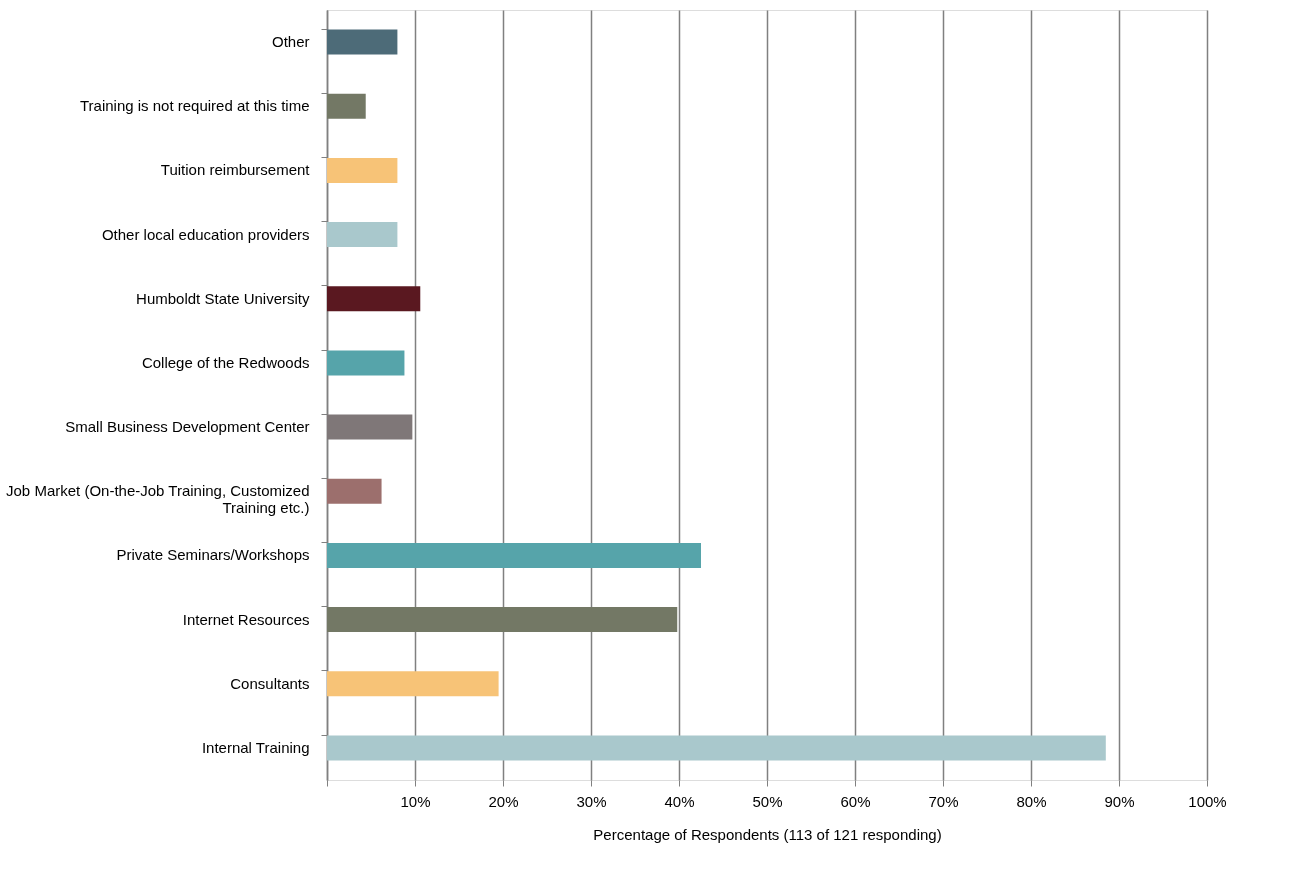 The height and width of the screenshot is (890, 1314). Describe the element at coordinates (1031, 801) in the screenshot. I see `x-tick-label: 80%` at that location.